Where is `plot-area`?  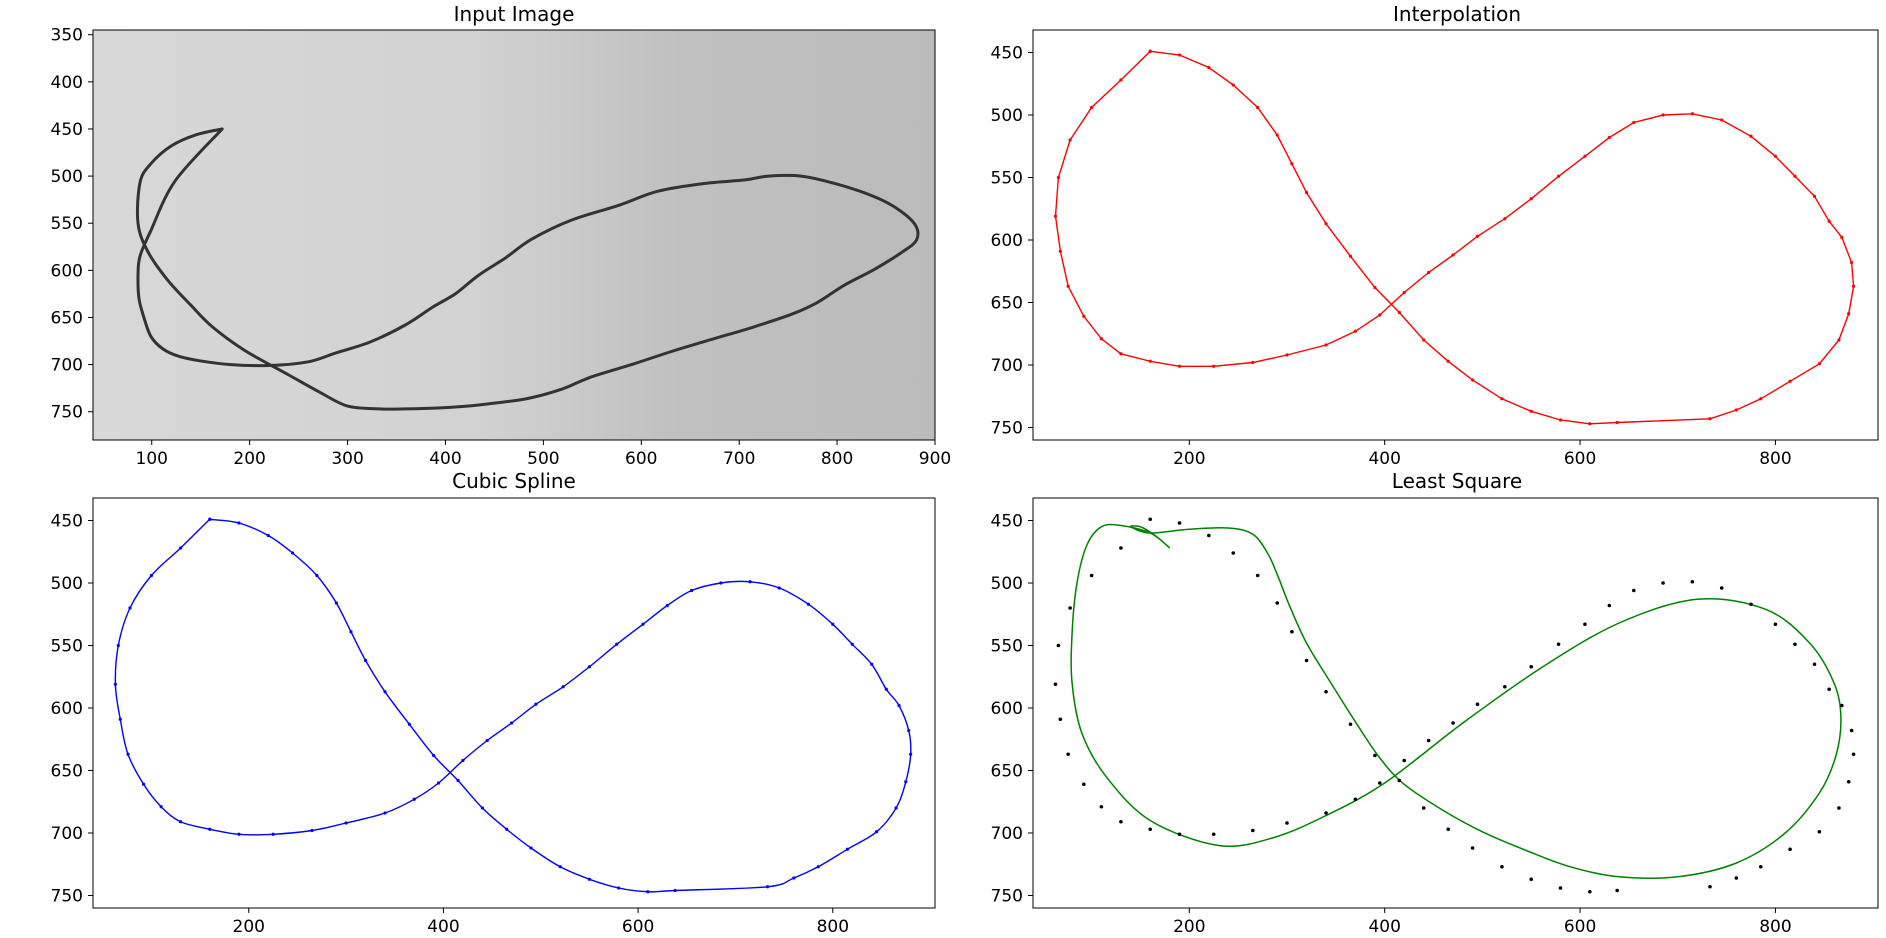
plot-area is located at coordinates (527, 269).